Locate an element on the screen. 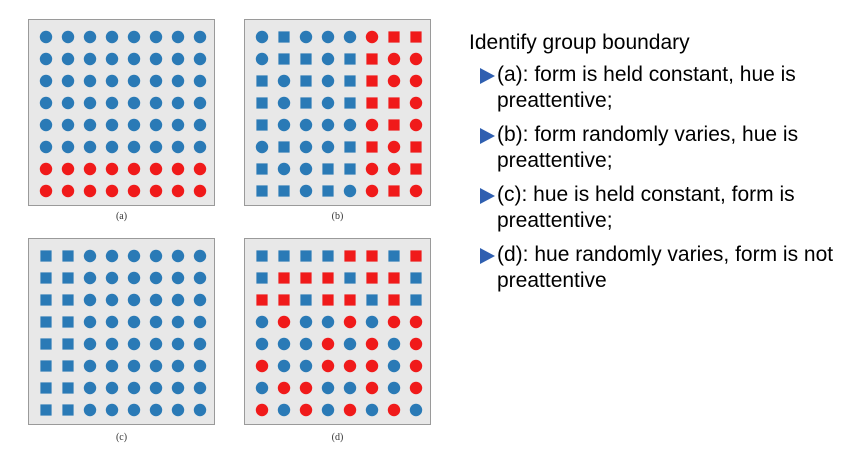  slide-heading: Identify group boundary is located at coordinates (579, 42).